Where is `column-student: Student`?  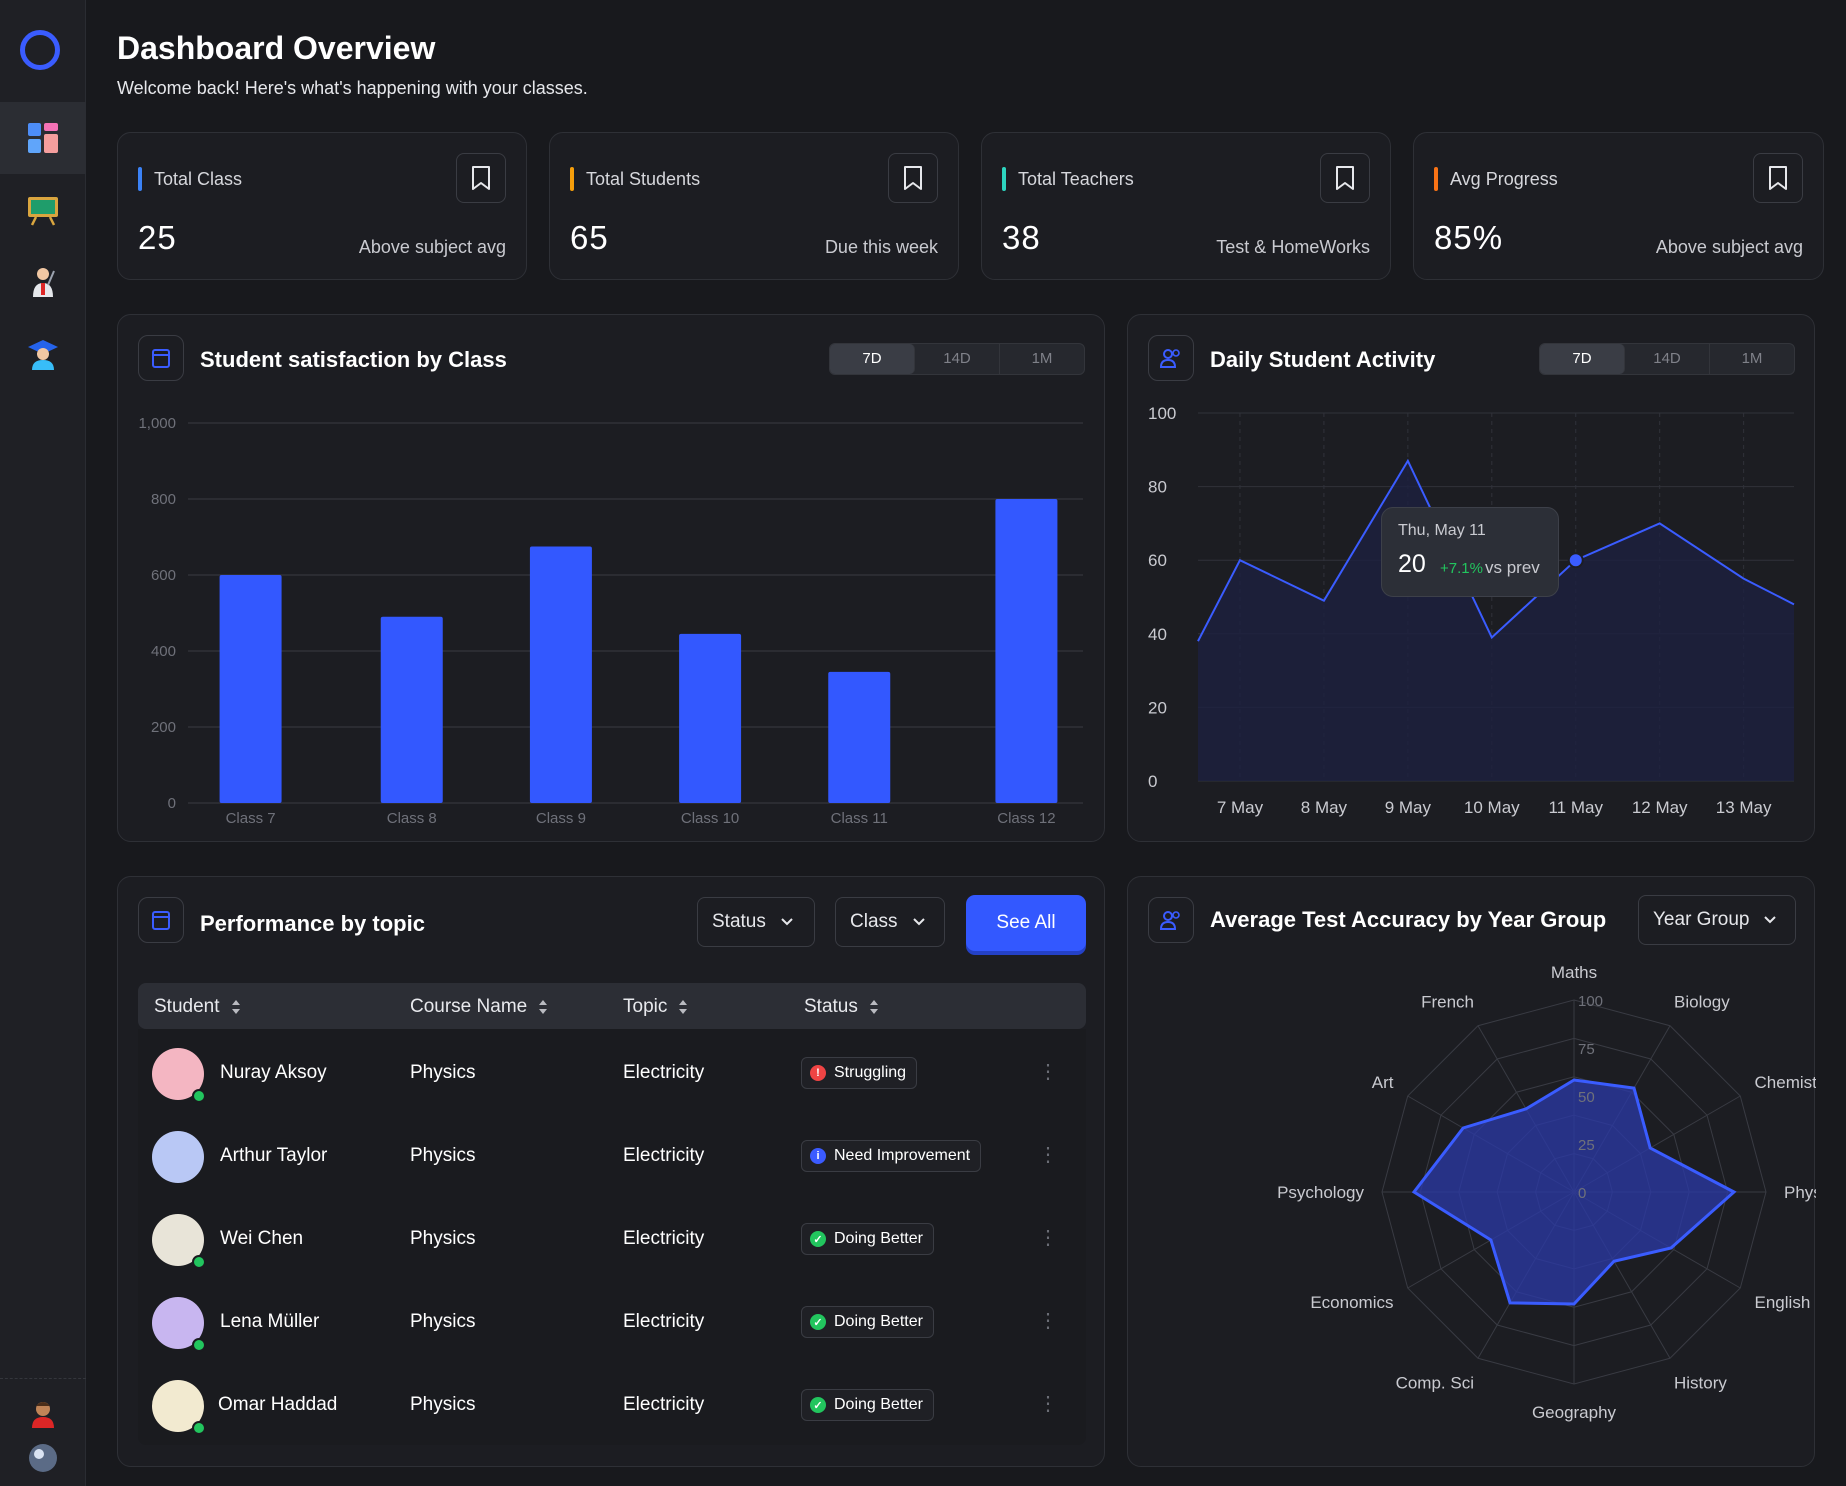 column-student: Student is located at coordinates (198, 1007).